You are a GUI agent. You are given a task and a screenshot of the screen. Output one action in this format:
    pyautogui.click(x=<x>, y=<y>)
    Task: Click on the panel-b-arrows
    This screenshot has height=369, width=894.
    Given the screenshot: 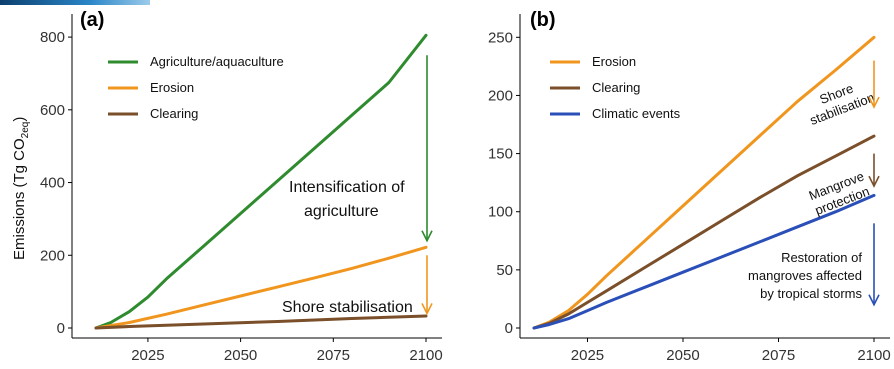 What is the action you would take?
    pyautogui.click(x=874, y=183)
    